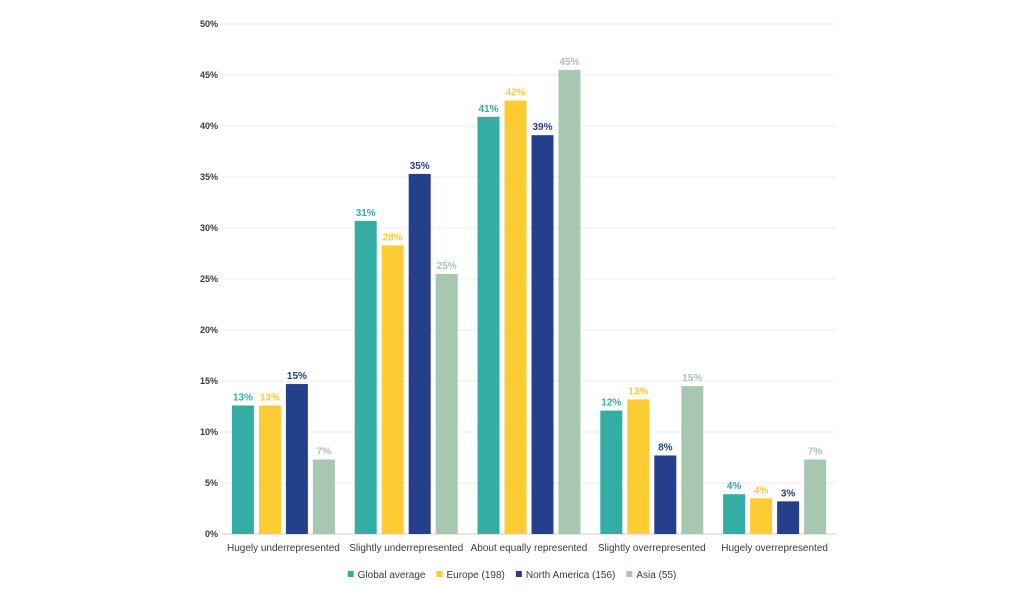 The image size is (1024, 599). What do you see at coordinates (447, 266) in the screenshot?
I see `bar-value-label: 25%` at bounding box center [447, 266].